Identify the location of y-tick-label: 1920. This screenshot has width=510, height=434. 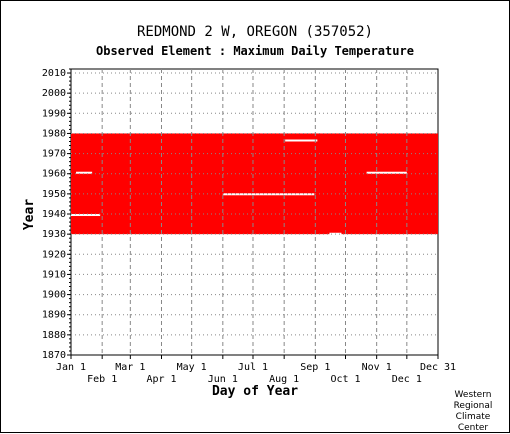
(54, 254).